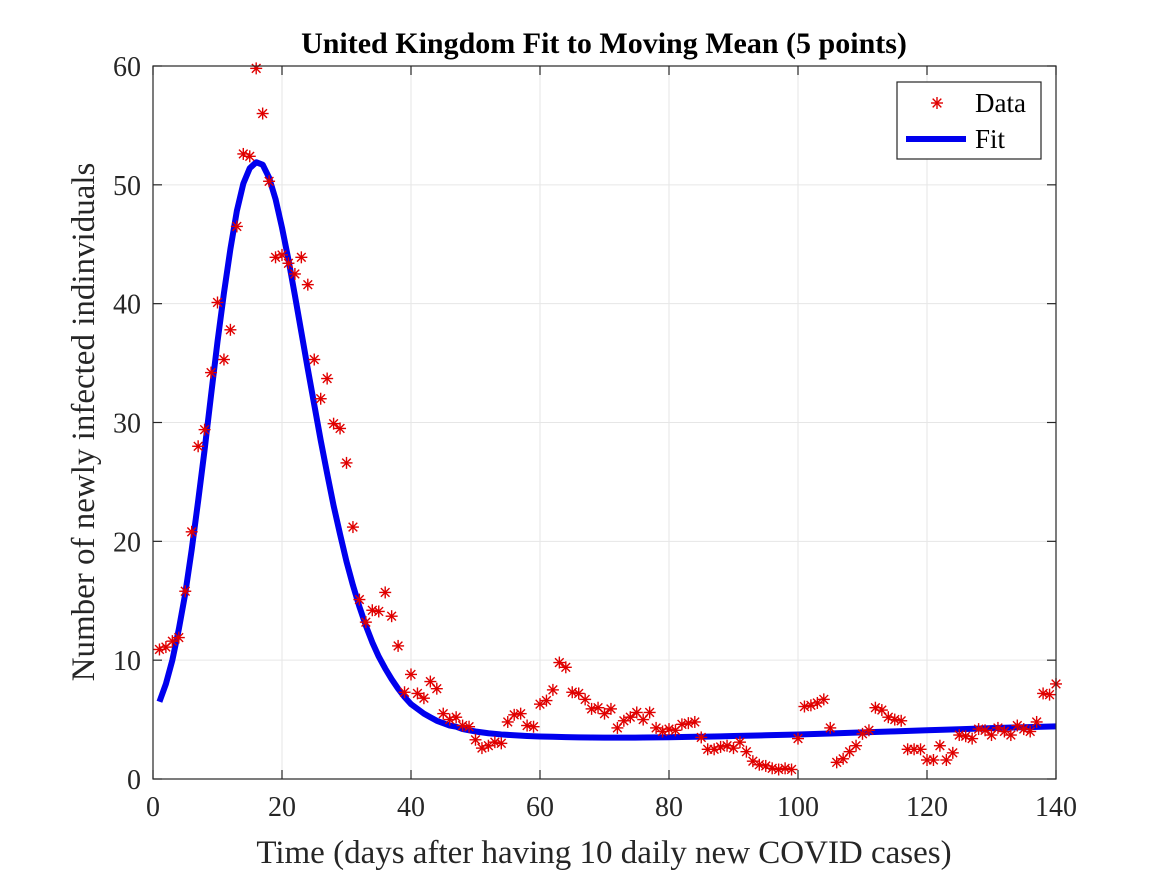 This screenshot has width=1167, height=875. I want to click on legend-asterisk-icon, so click(937, 103).